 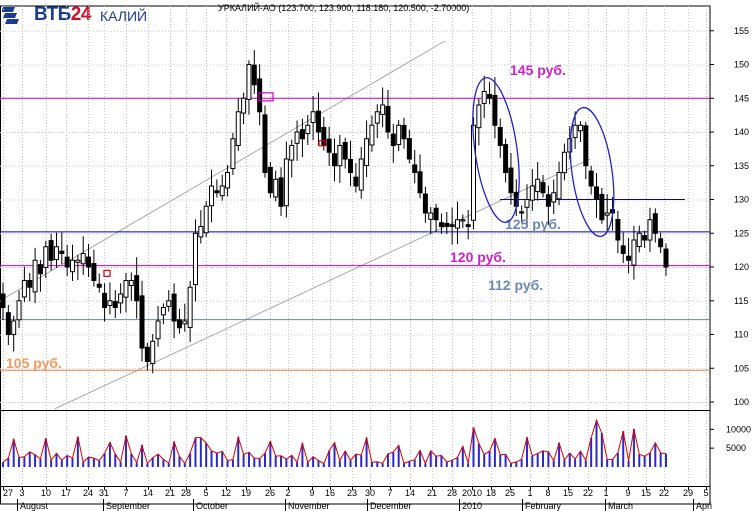 I want to click on date-tick-label: 28, so click(x=186, y=493).